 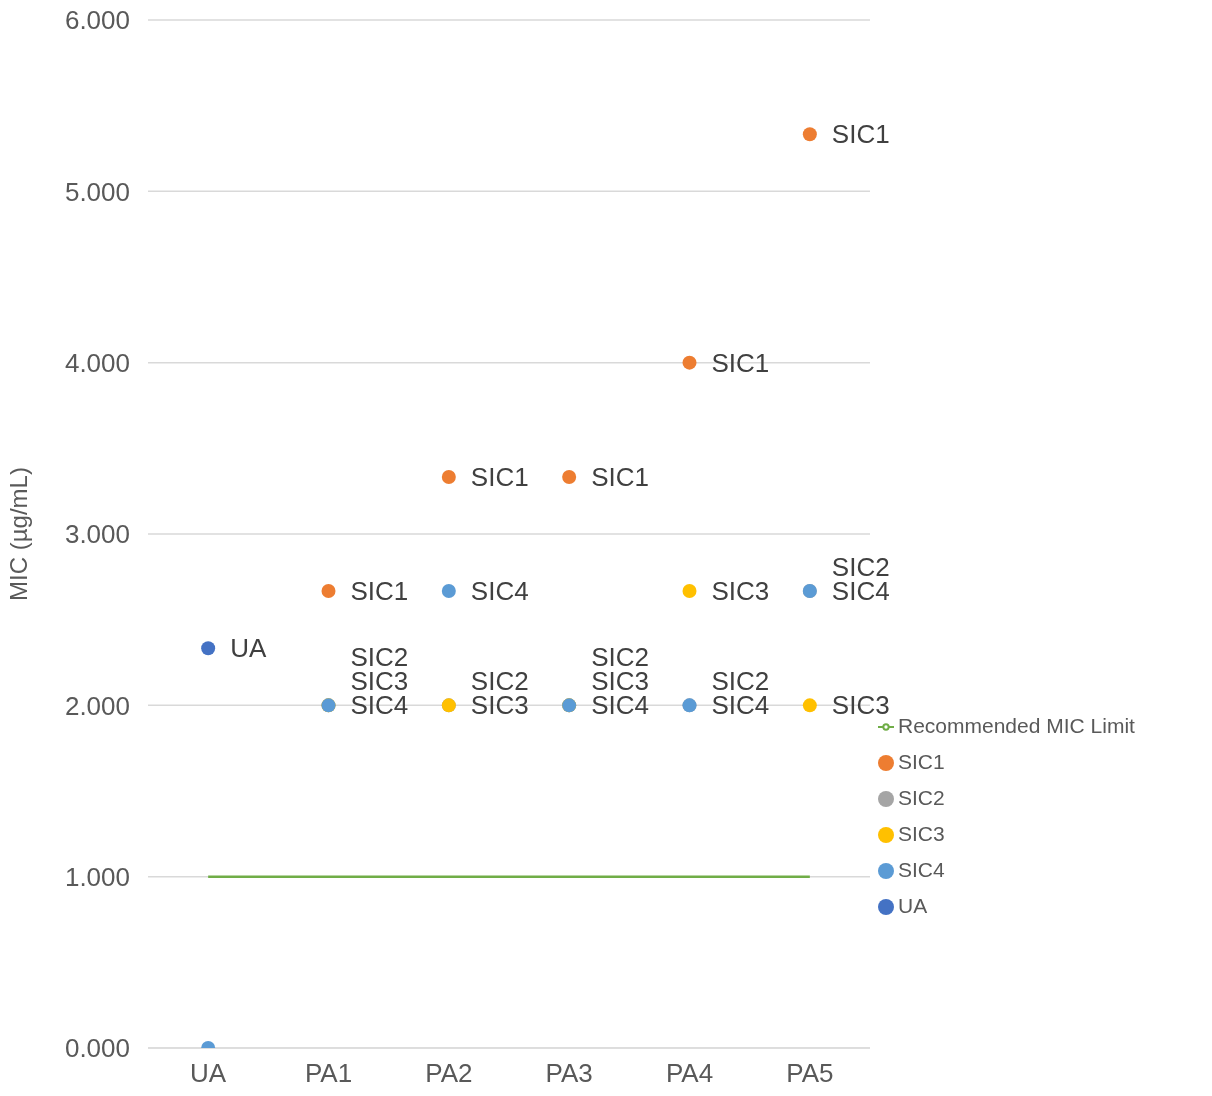 What do you see at coordinates (248, 648) in the screenshot?
I see `data-label: UA` at bounding box center [248, 648].